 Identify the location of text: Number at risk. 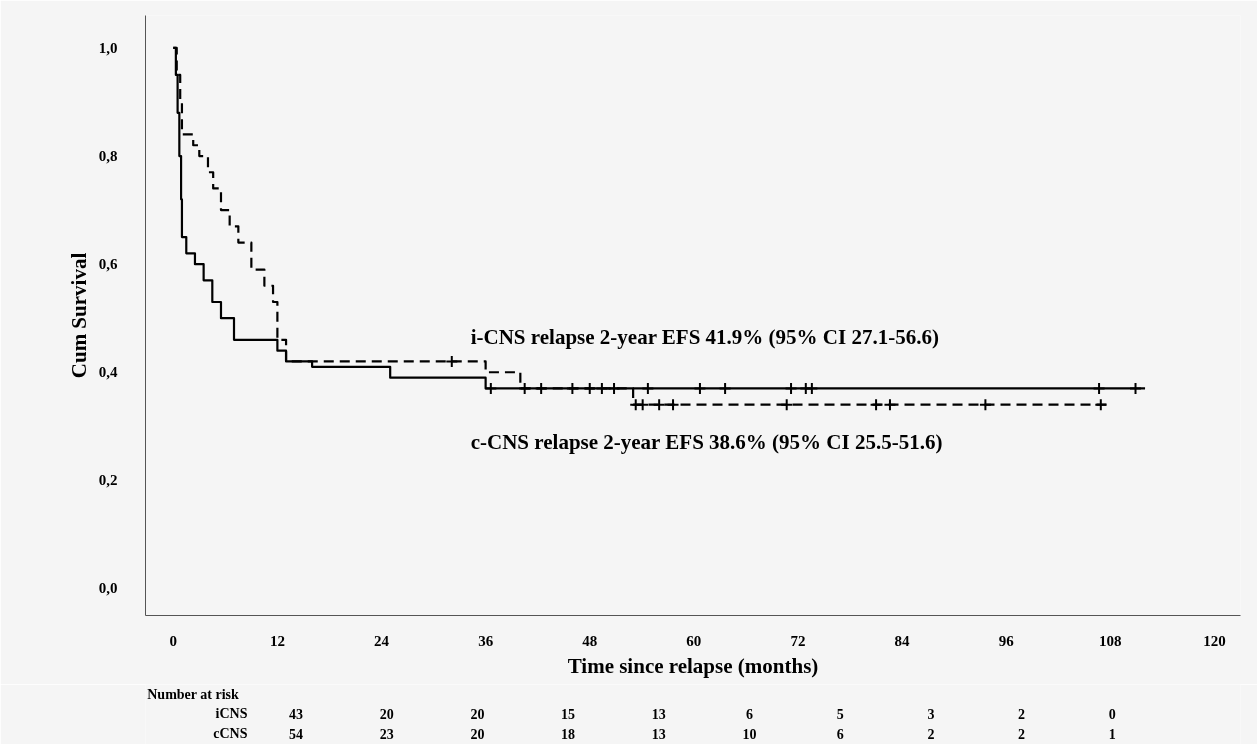
(193, 694).